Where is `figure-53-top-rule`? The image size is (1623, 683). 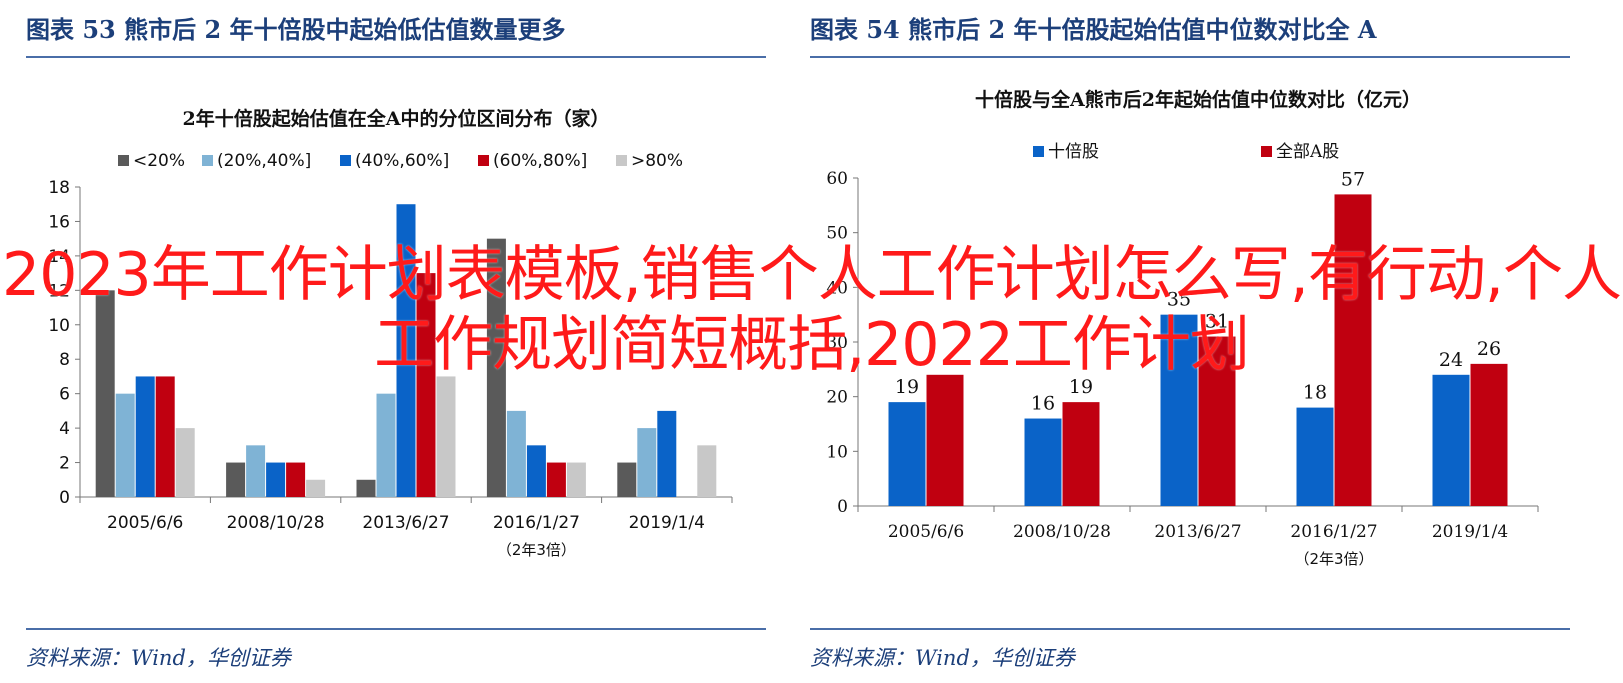 figure-53-top-rule is located at coordinates (396, 57).